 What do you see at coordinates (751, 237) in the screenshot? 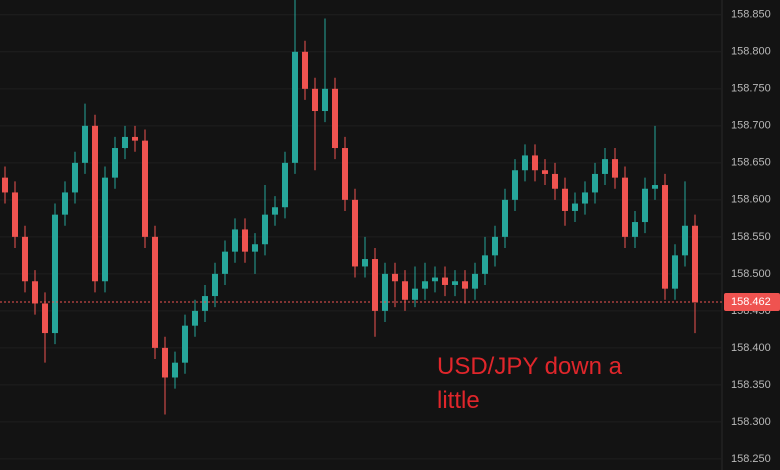
I see `y-tick-label: 158.550` at bounding box center [751, 237].